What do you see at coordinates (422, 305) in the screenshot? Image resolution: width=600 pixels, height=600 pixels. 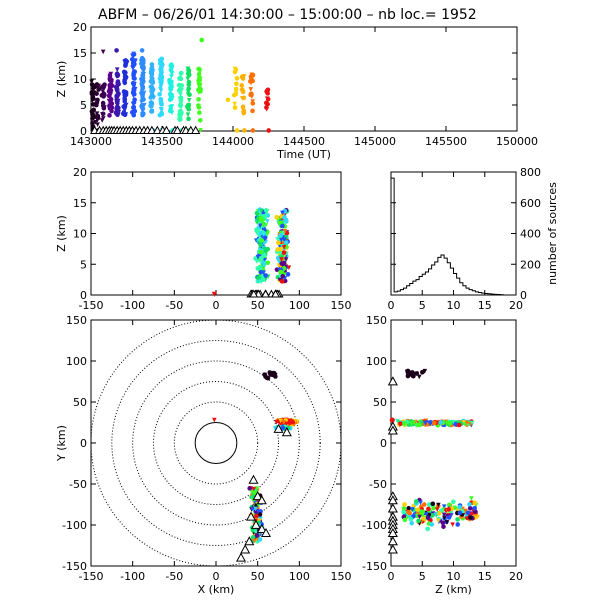 I see `x-tick-label: 5` at bounding box center [422, 305].